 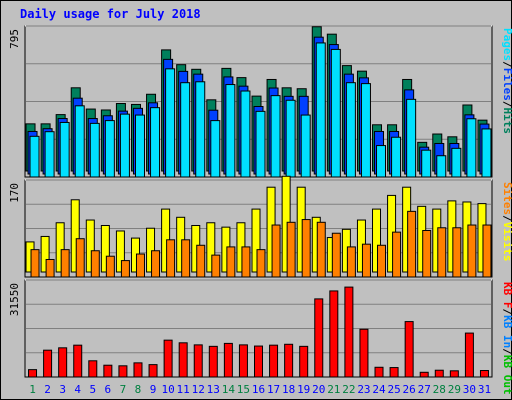 I want to click on day-label-27: 27, so click(x=424, y=389).